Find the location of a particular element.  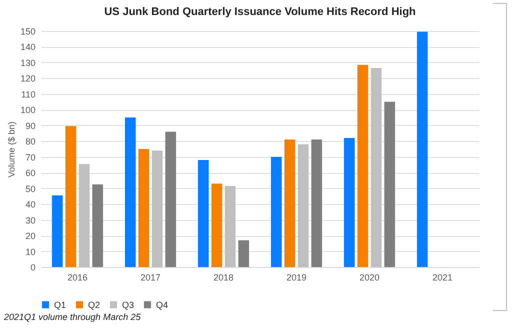

x-tick-label: 2020 is located at coordinates (369, 277).